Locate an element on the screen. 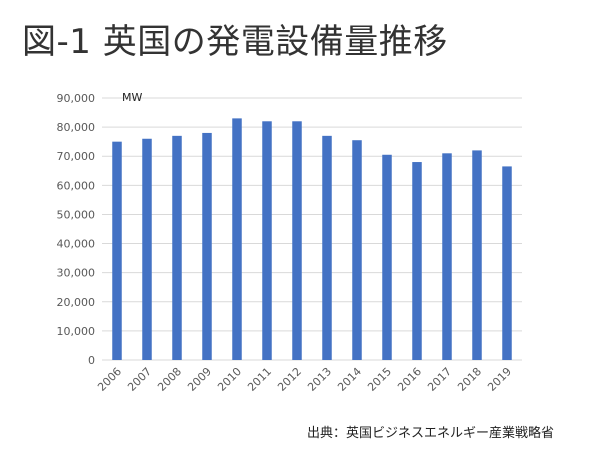  y-unit-label: MW is located at coordinates (132, 97).